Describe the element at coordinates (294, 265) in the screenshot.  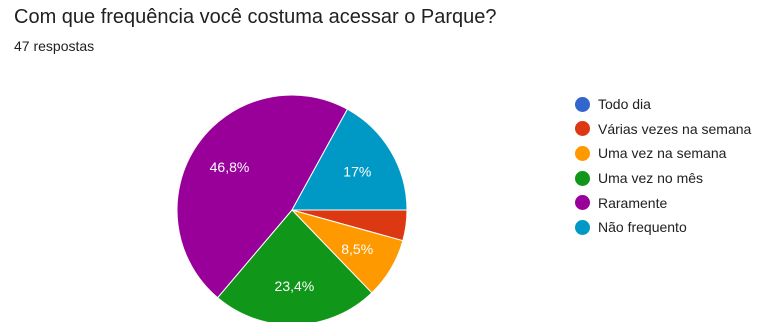
I see `pie-slice-uma-vez-no-mes` at that location.